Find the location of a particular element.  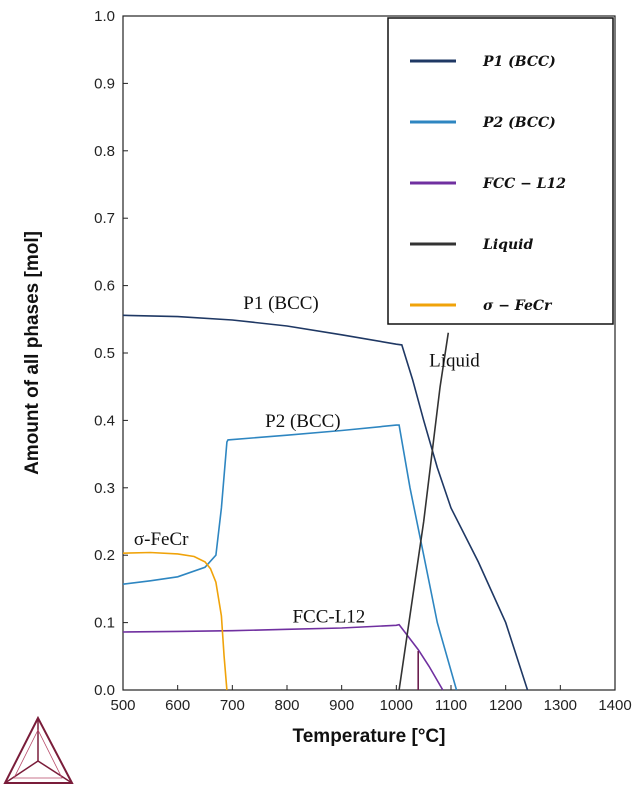

x-tick-label: 900 is located at coordinates (341, 705).